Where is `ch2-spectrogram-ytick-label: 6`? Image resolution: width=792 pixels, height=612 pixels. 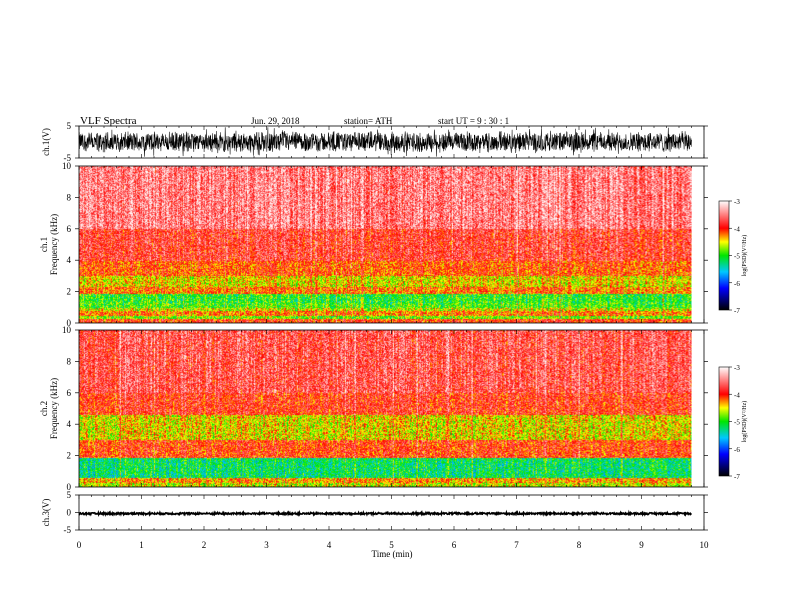 ch2-spectrogram-ytick-label: 6 is located at coordinates (69, 393).